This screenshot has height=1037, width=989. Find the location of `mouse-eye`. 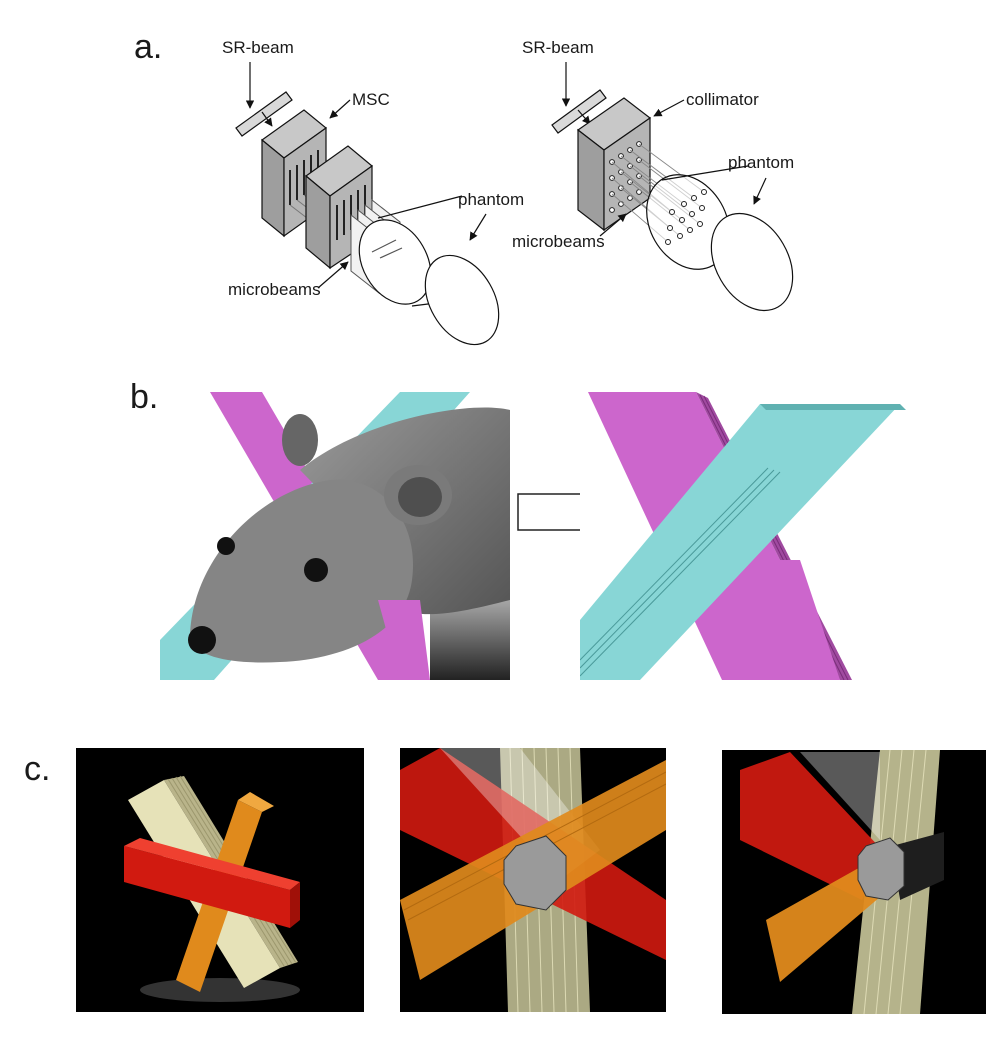

mouse-eye is located at coordinates (316, 570).